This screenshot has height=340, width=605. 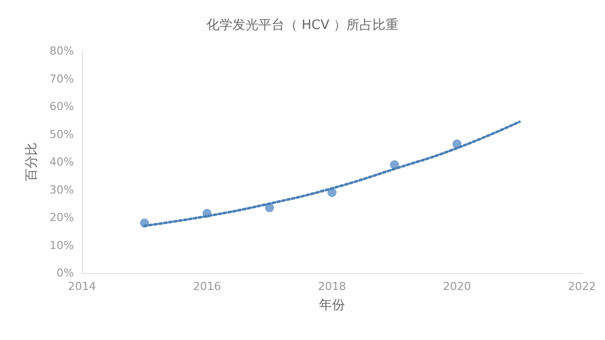 What do you see at coordinates (65, 273) in the screenshot?
I see `y-tick-label: 0%` at bounding box center [65, 273].